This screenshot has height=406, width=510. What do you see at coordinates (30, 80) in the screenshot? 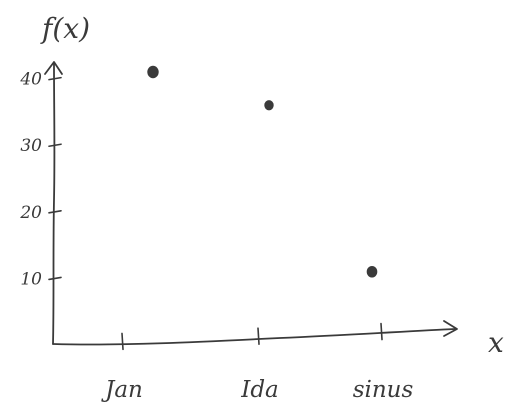
I see `y-tick-label: 40` at bounding box center [30, 80].